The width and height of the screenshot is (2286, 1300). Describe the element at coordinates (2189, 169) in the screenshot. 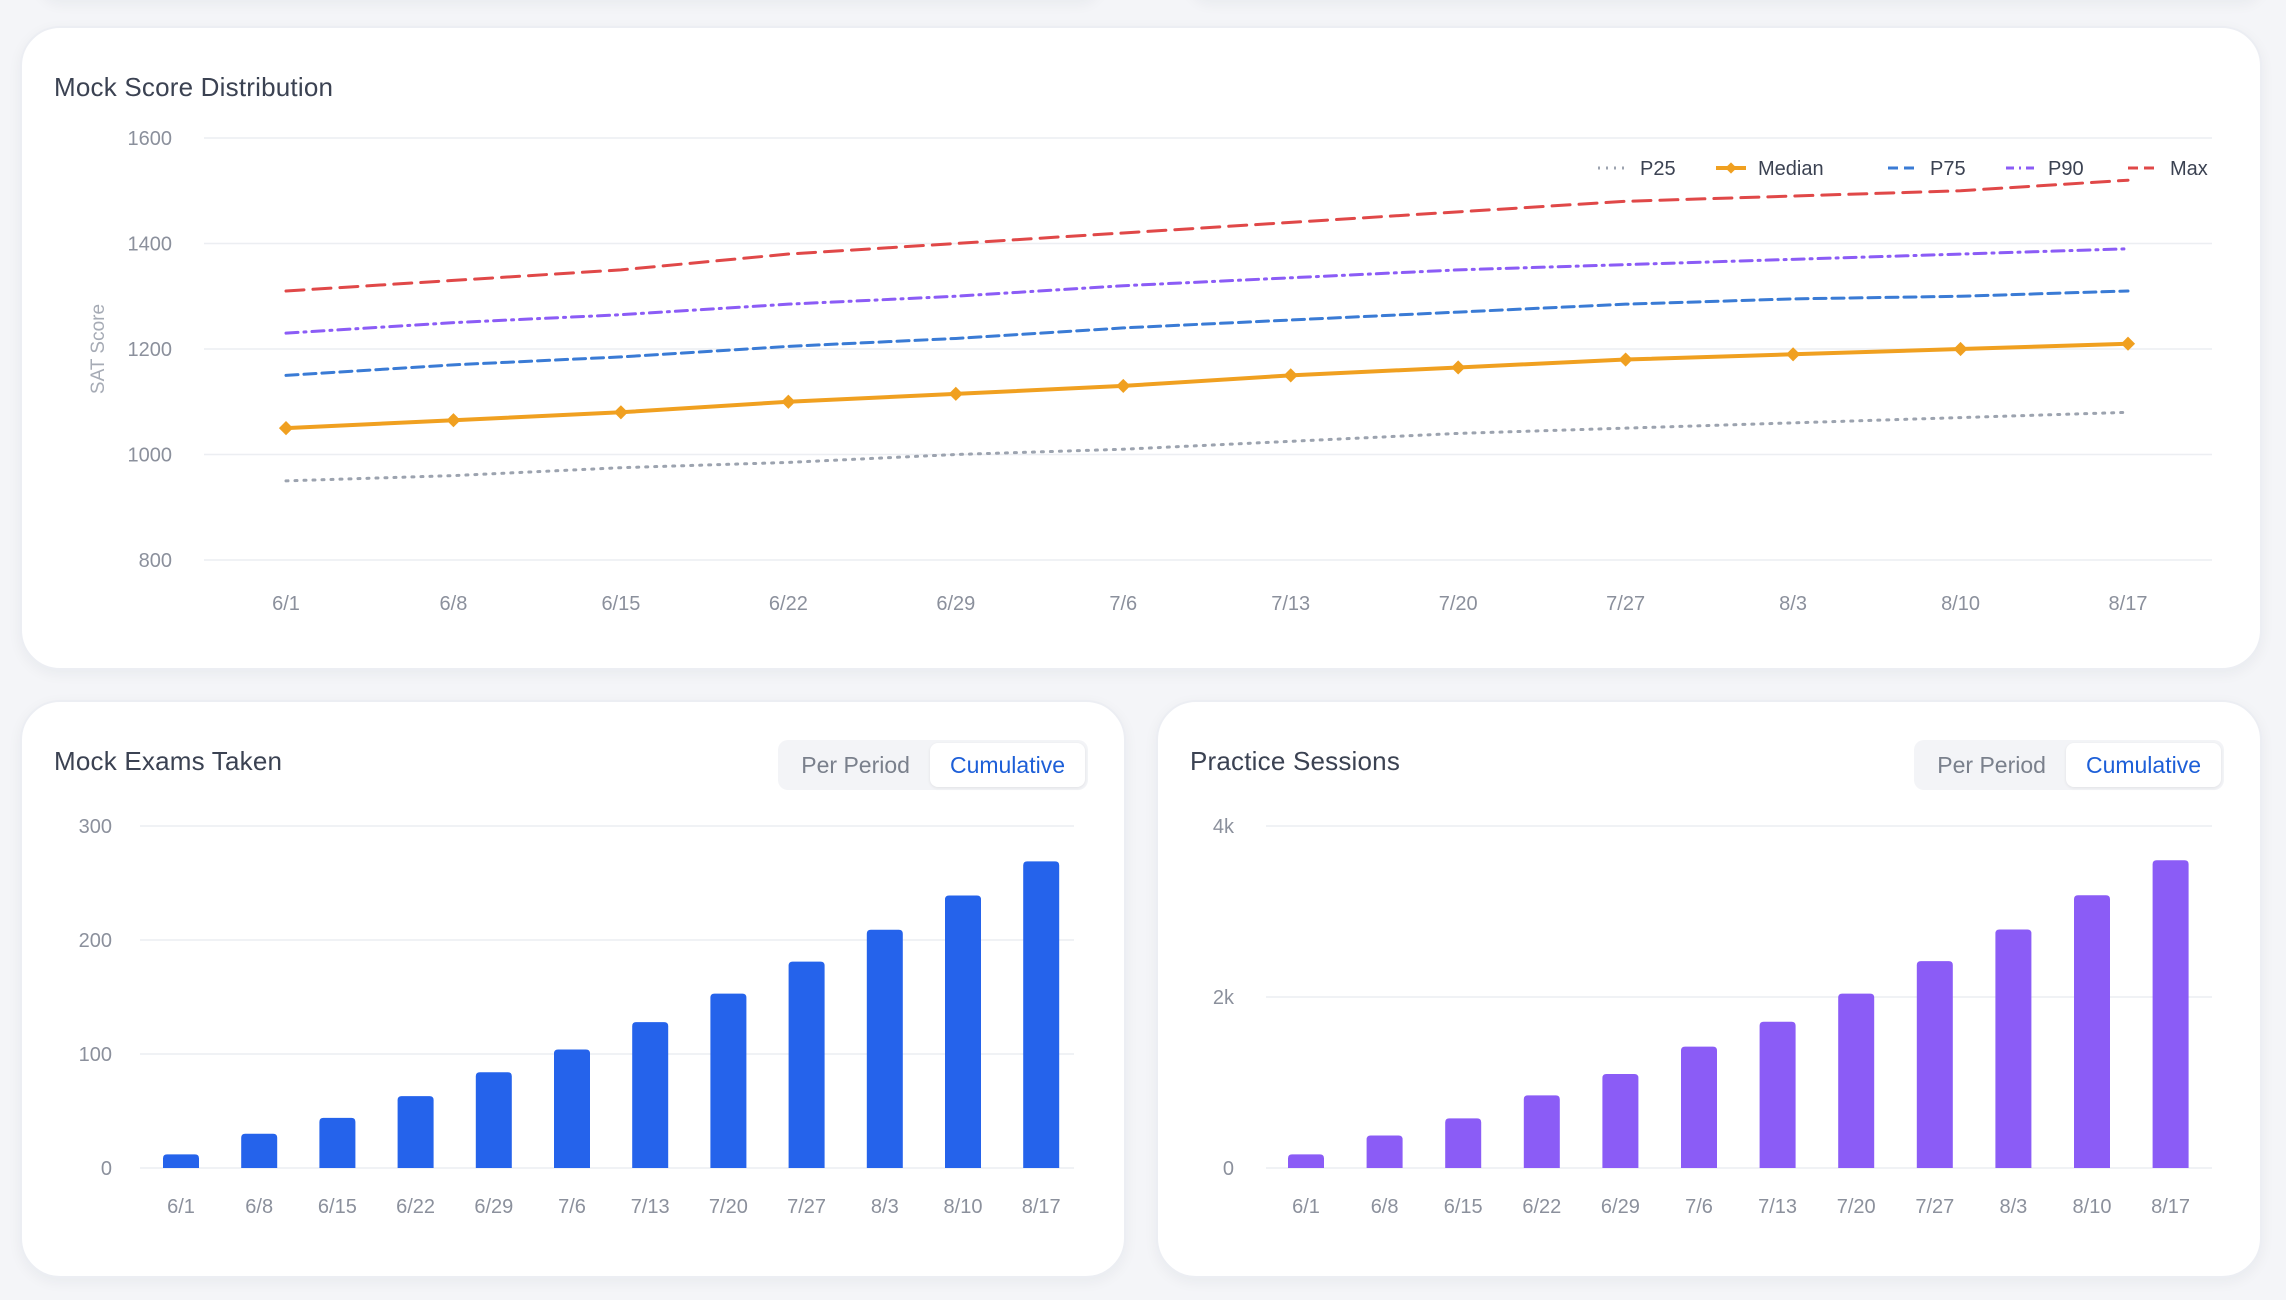

I see `legend-label: Max` at that location.